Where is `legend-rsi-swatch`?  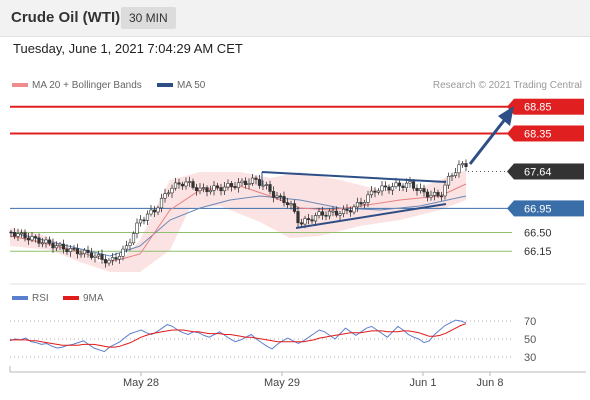
legend-rsi-swatch is located at coordinates (20, 298).